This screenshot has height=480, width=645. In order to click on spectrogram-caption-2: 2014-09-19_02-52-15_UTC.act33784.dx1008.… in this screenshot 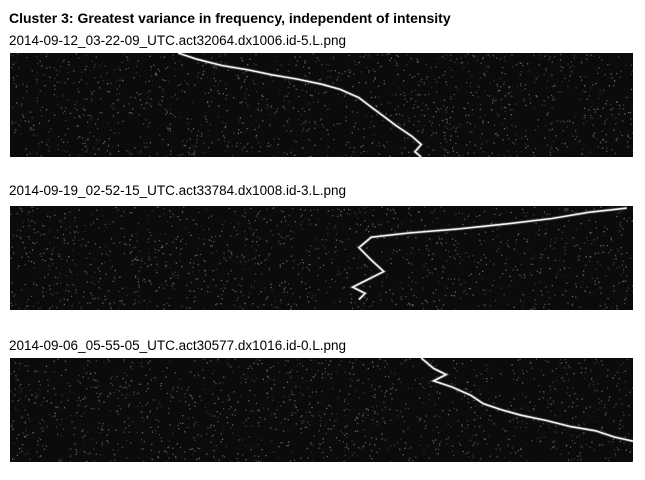, I will do `click(177, 190)`.